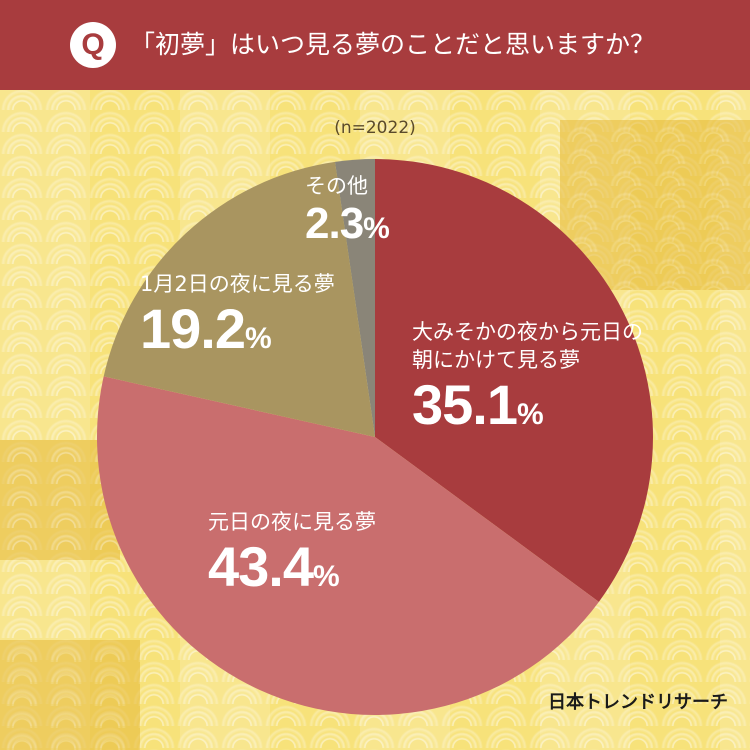 This screenshot has height=750, width=750. I want to click on slice-percent: 19.2%, so click(206, 328).